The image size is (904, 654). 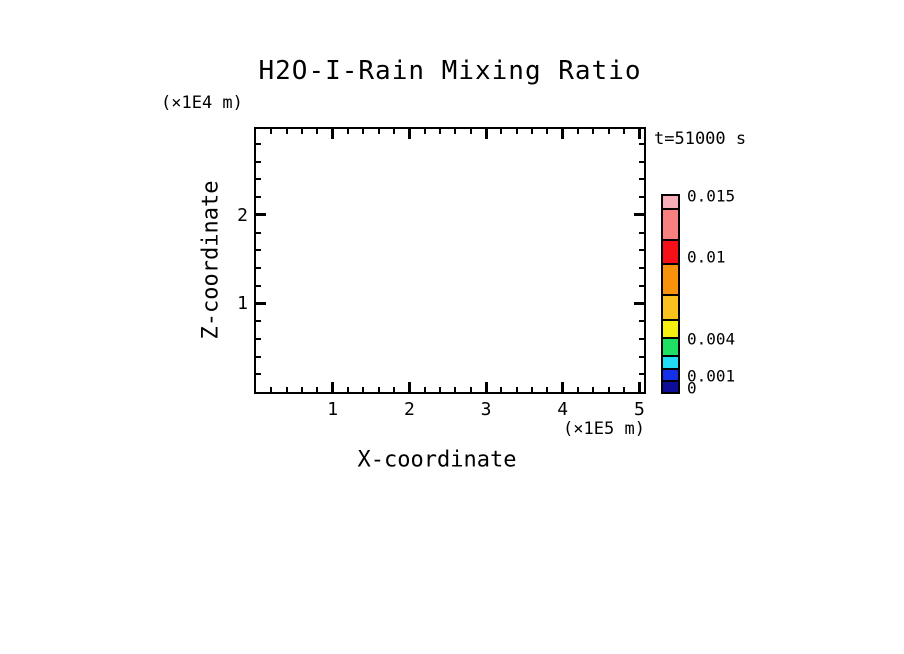 I want to click on x-tick-label: 5, so click(x=639, y=409).